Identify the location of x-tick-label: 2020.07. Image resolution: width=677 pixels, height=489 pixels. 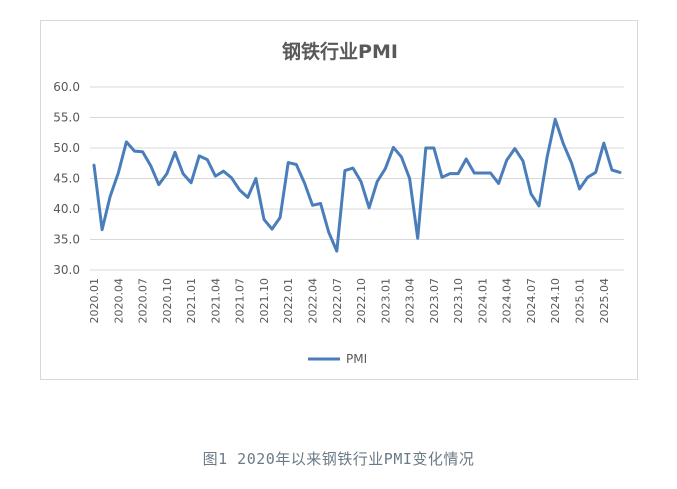
(143, 301).